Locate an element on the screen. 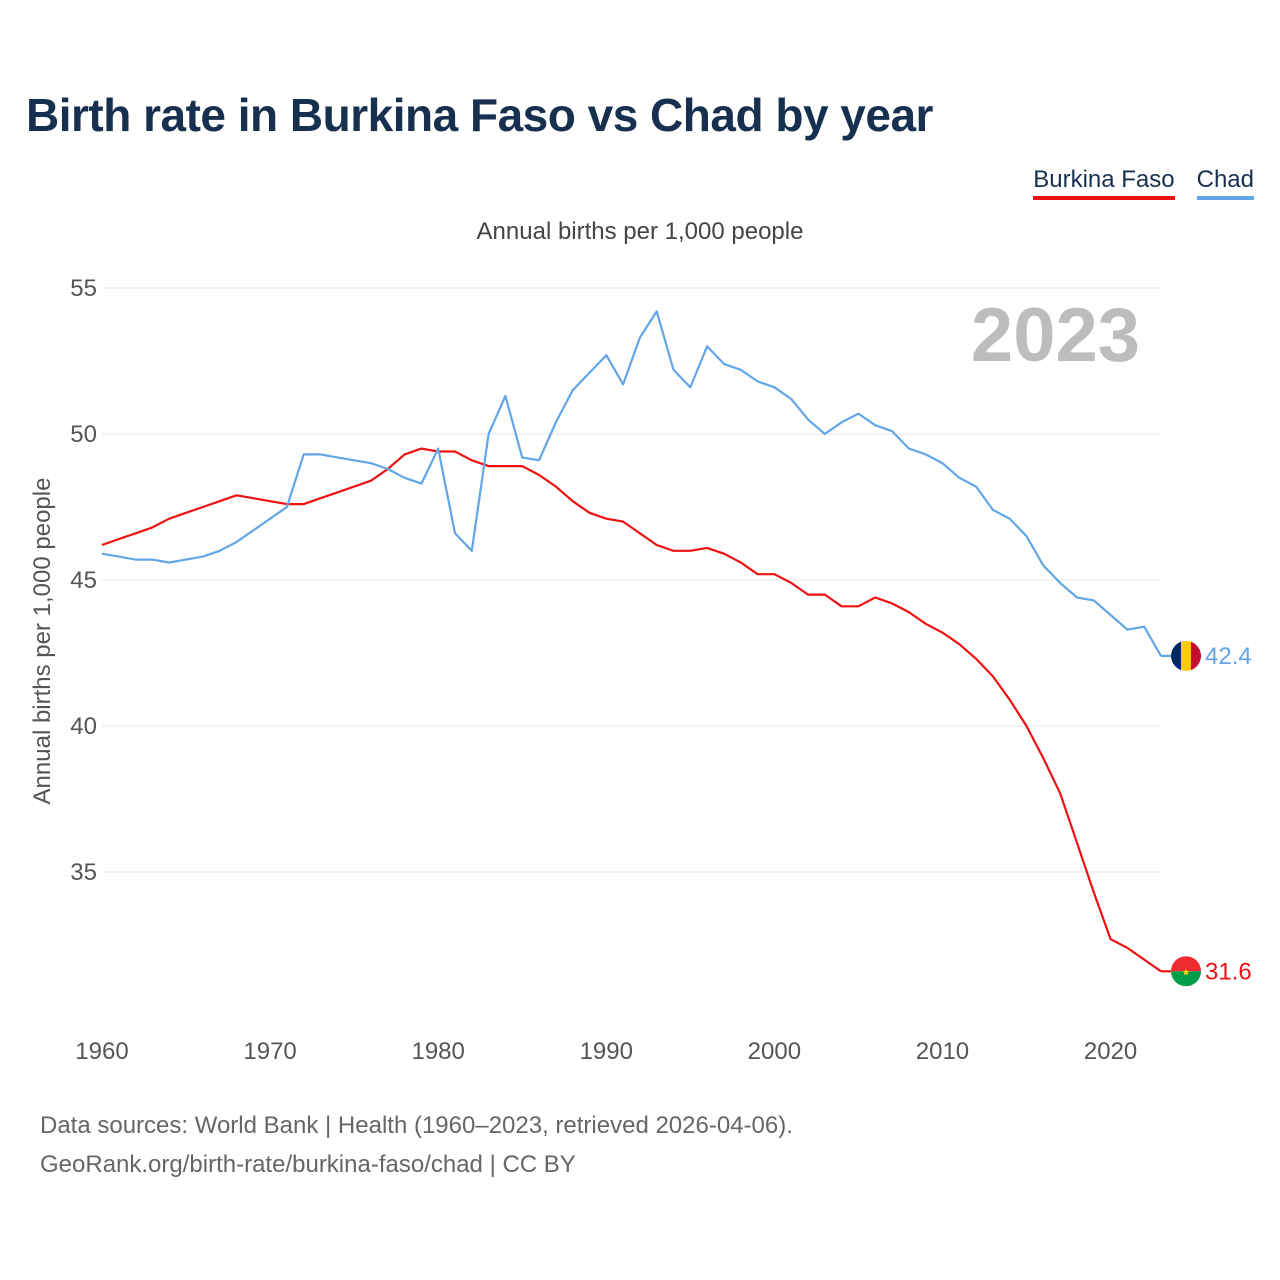 This screenshot has width=1280, height=1280. x-tick-label: 1990 is located at coordinates (606, 1051).